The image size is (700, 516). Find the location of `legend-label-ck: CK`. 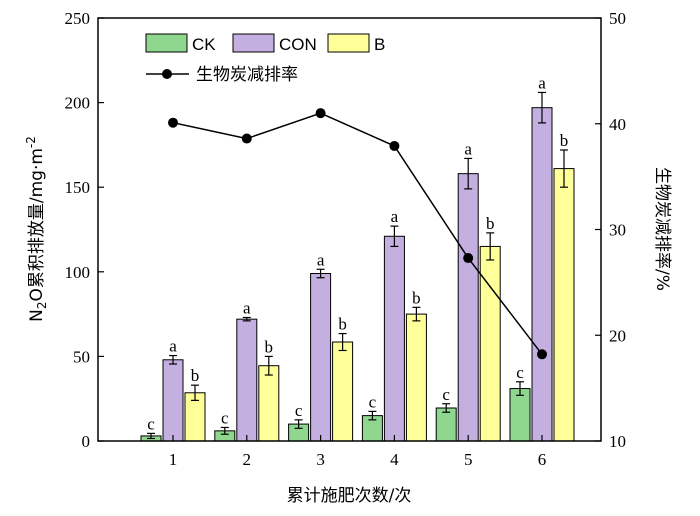

legend-label-ck: CK is located at coordinates (204, 44).